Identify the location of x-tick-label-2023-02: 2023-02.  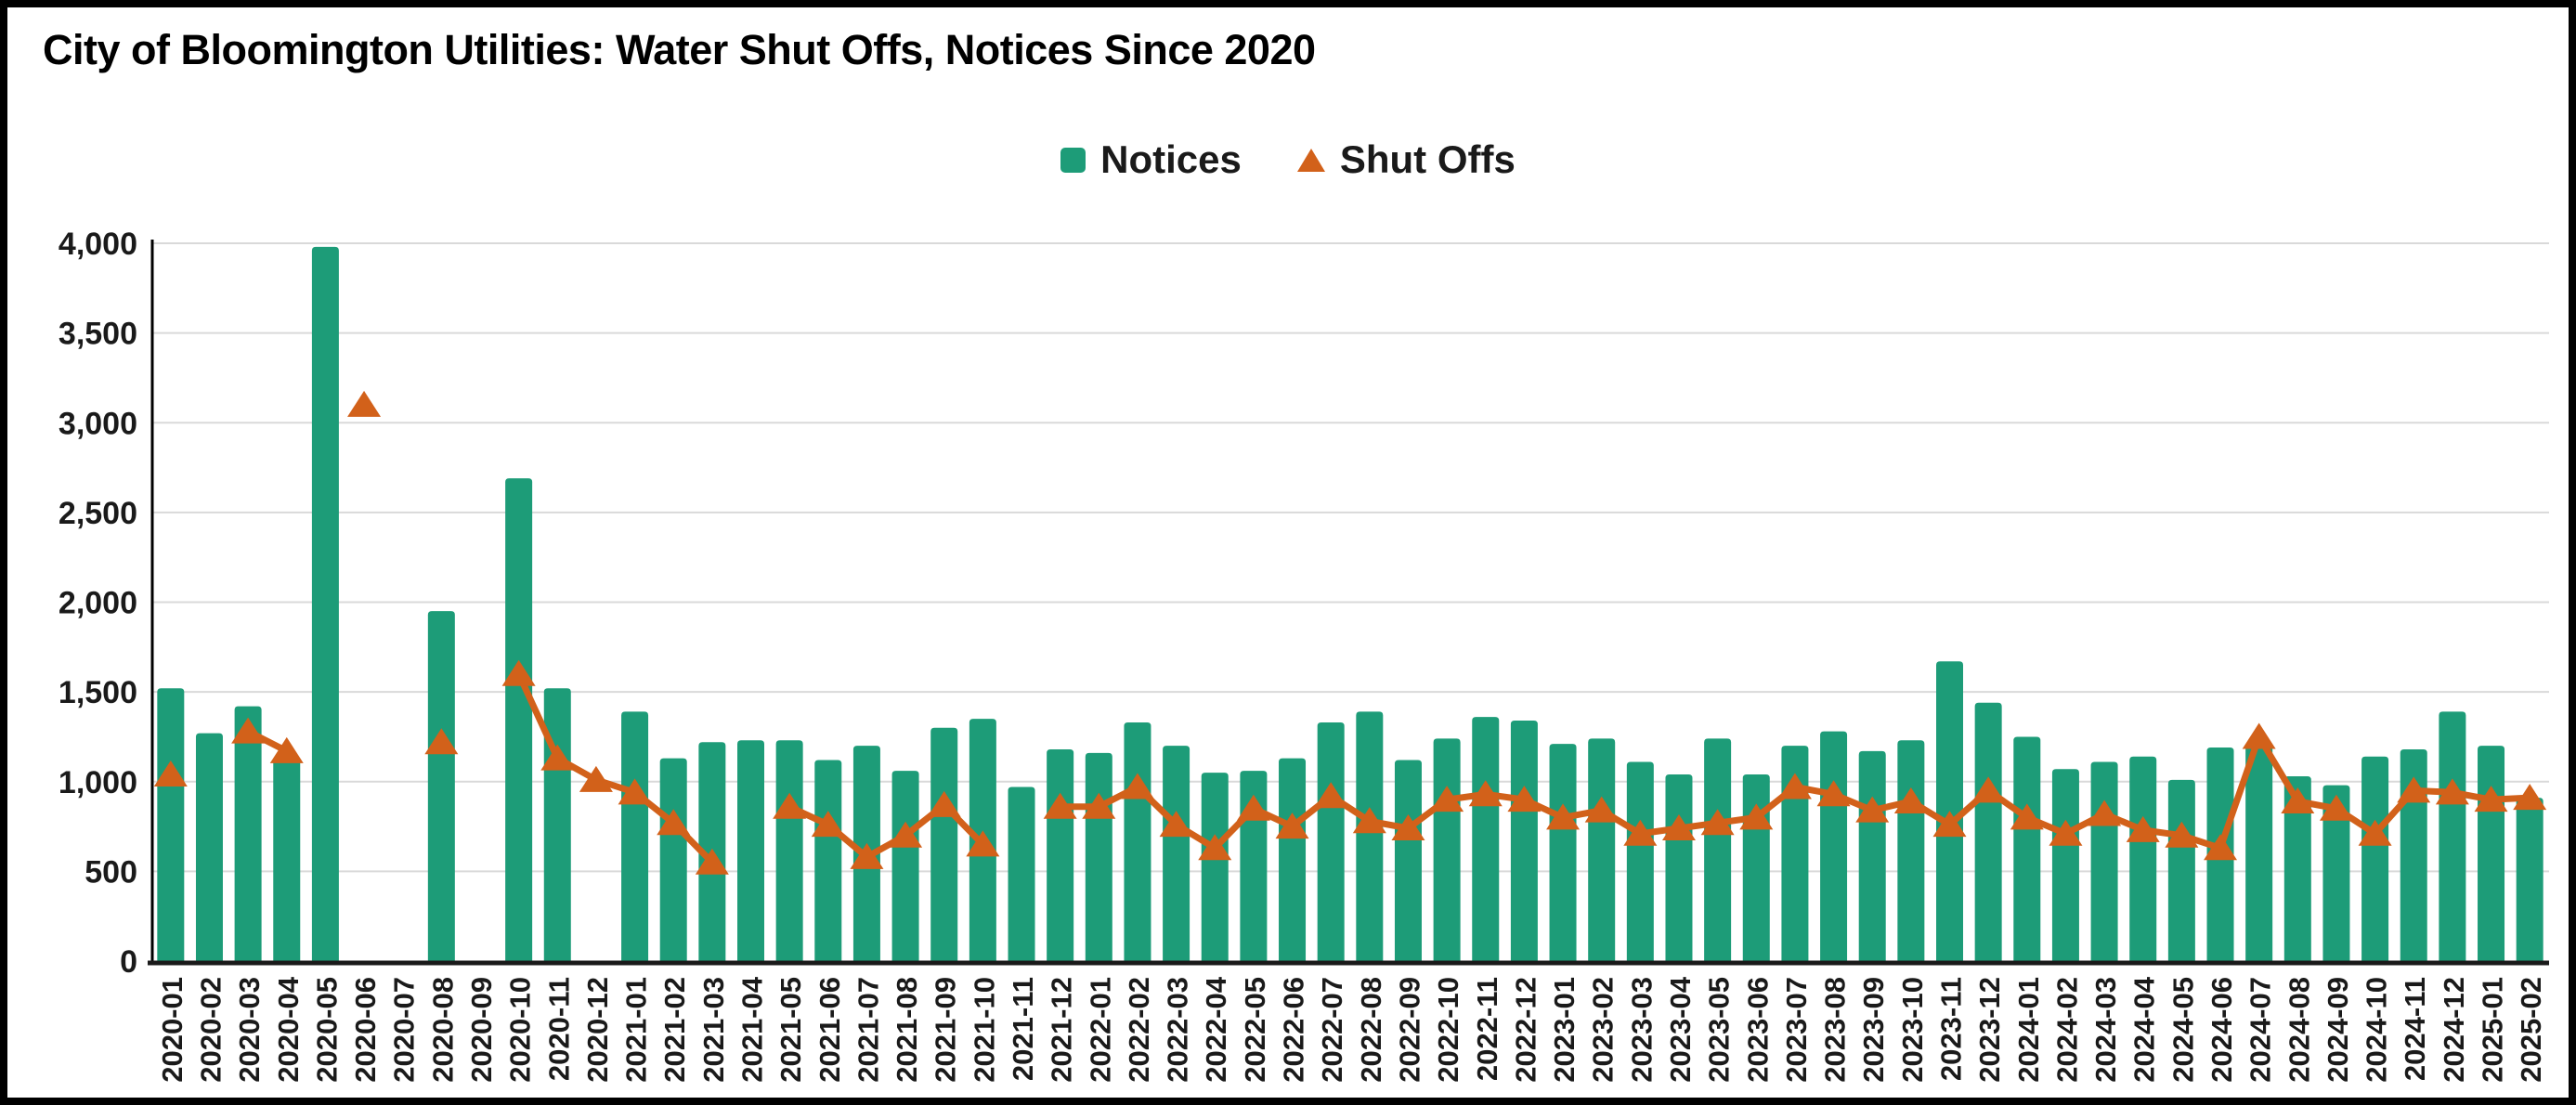
(1603, 1030).